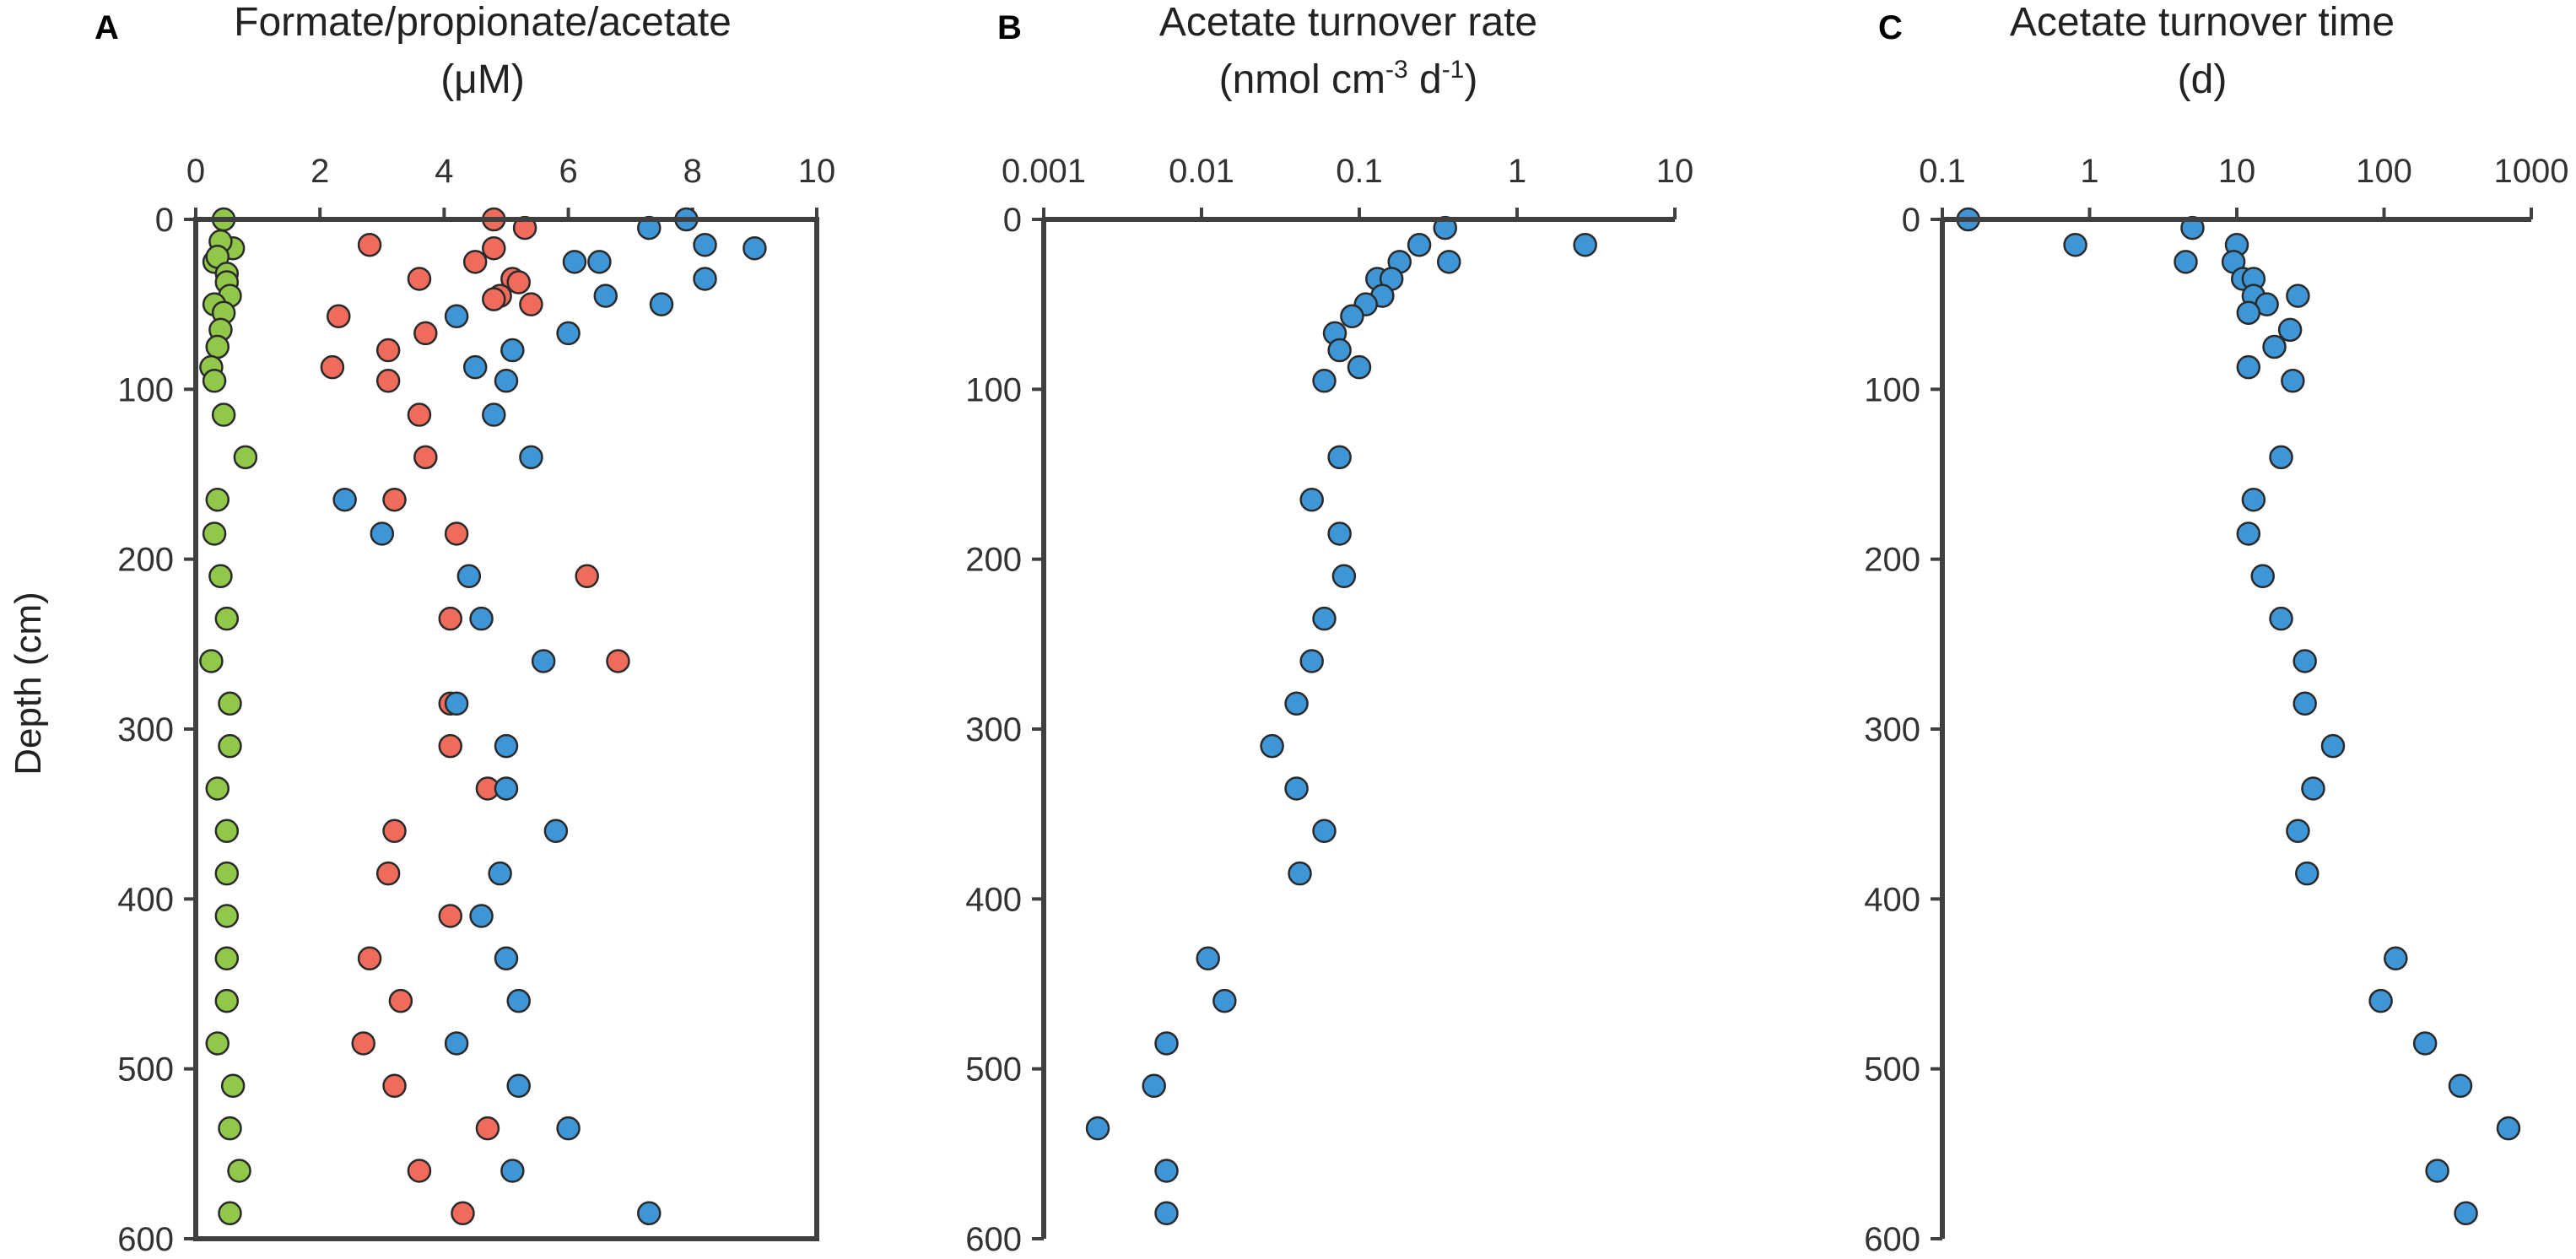 The width and height of the screenshot is (2576, 1259). What do you see at coordinates (1453, 70) in the screenshot?
I see `units-superscript: -1` at bounding box center [1453, 70].